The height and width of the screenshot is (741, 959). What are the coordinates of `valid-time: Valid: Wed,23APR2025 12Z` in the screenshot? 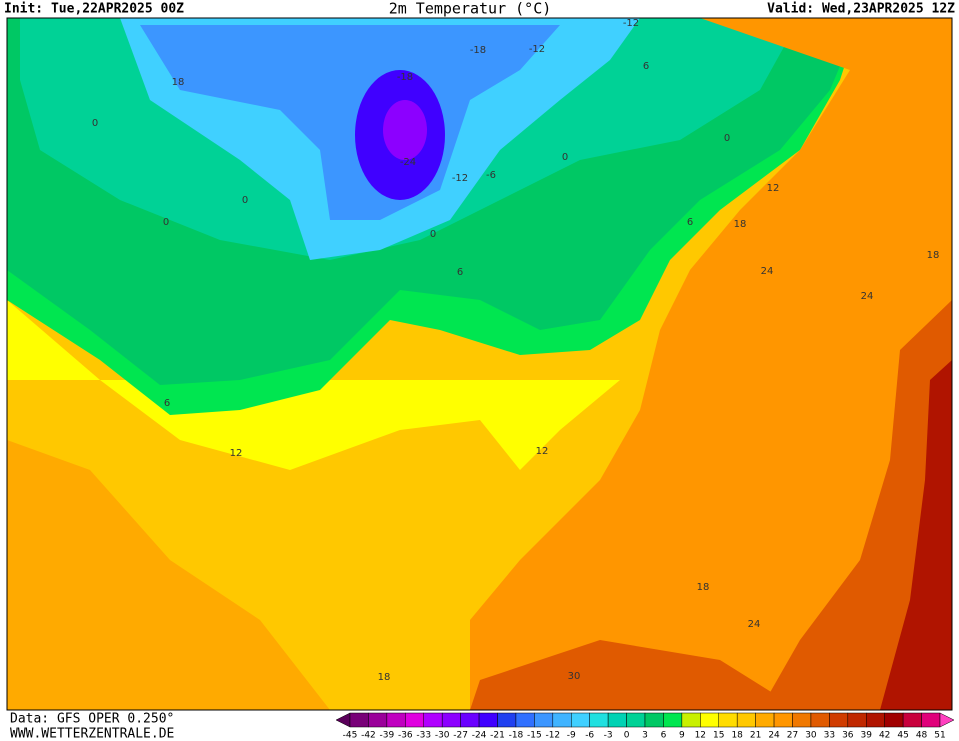 It's located at (861, 9).